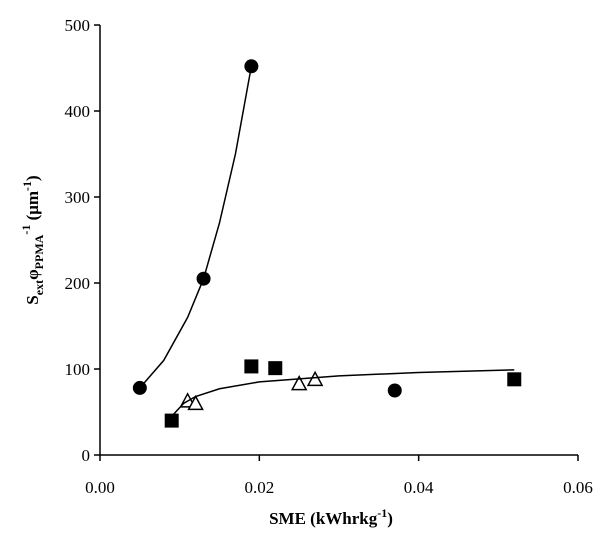  What do you see at coordinates (100, 487) in the screenshot?
I see `x-tick-label: 0.00` at bounding box center [100, 487].